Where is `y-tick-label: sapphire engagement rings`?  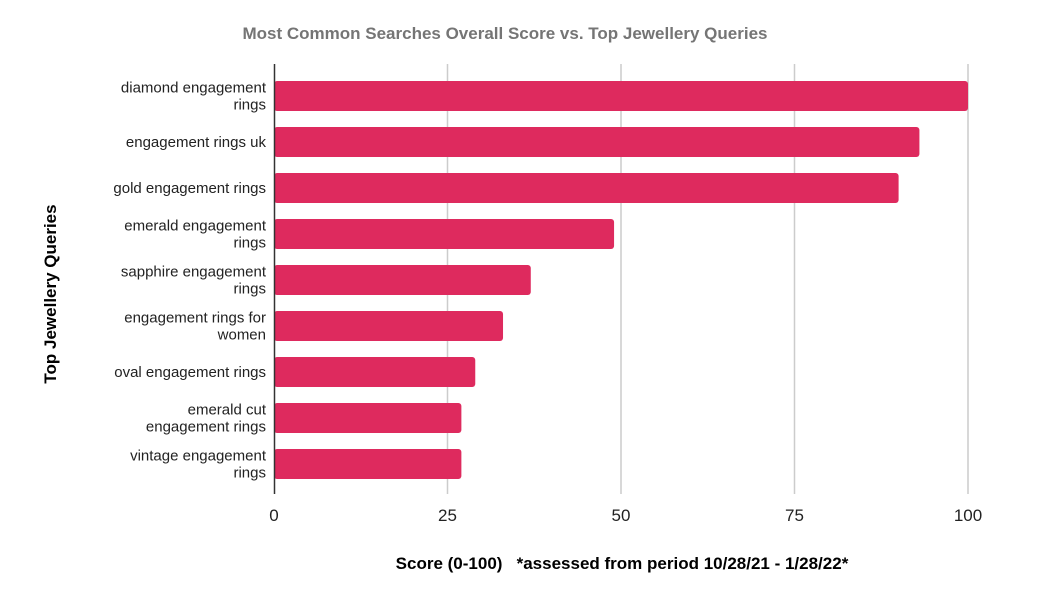
y-tick-label: sapphire engagement rings is located at coordinates (194, 281).